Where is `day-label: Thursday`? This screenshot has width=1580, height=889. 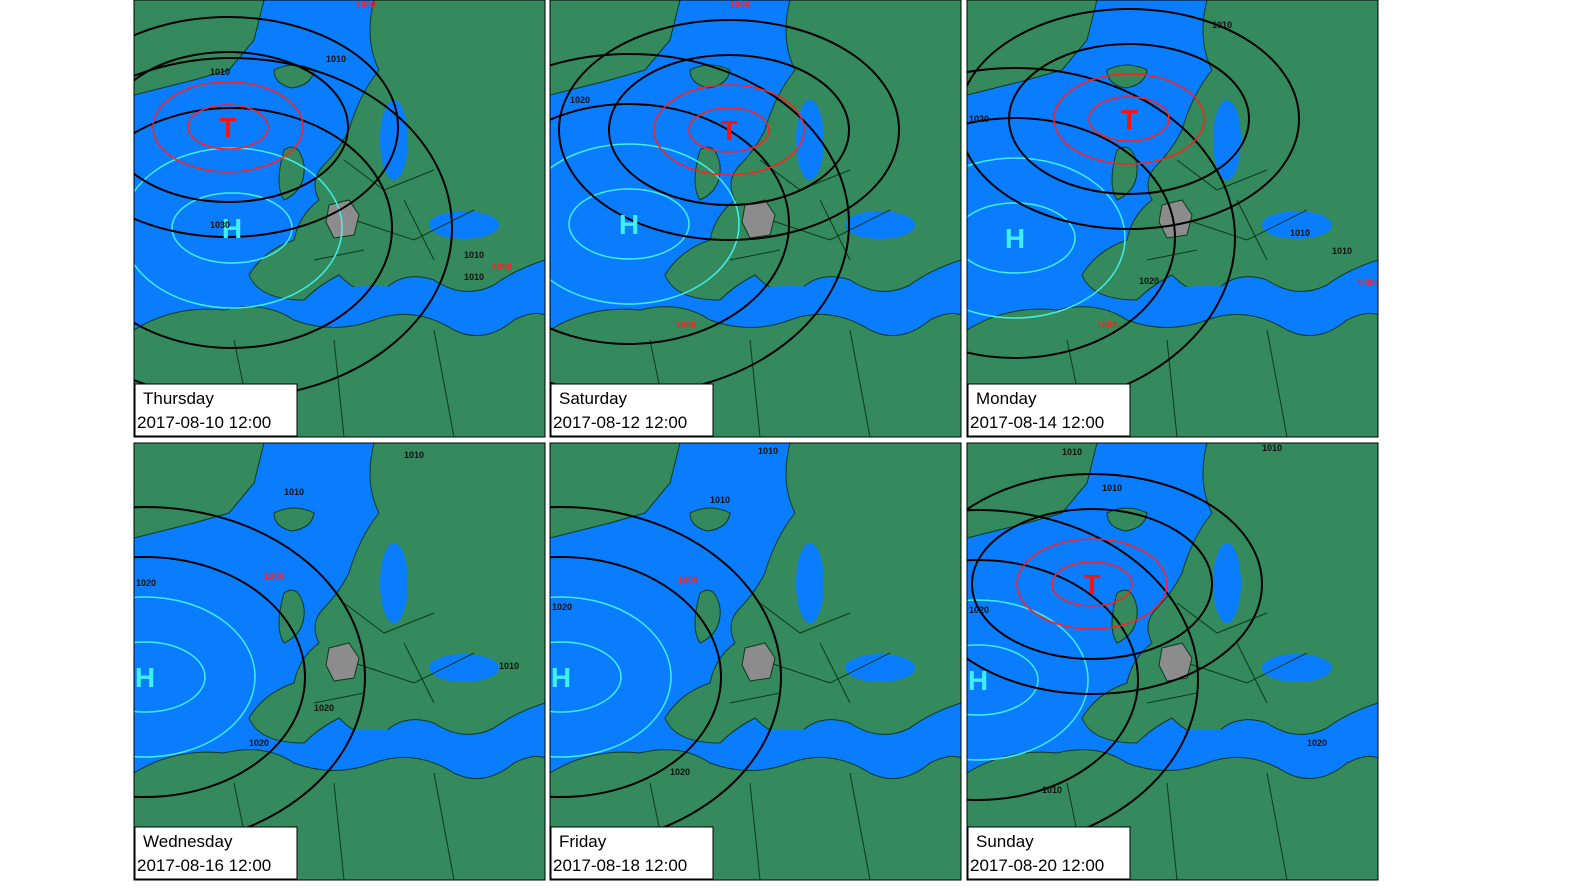 day-label: Thursday is located at coordinates (178, 398).